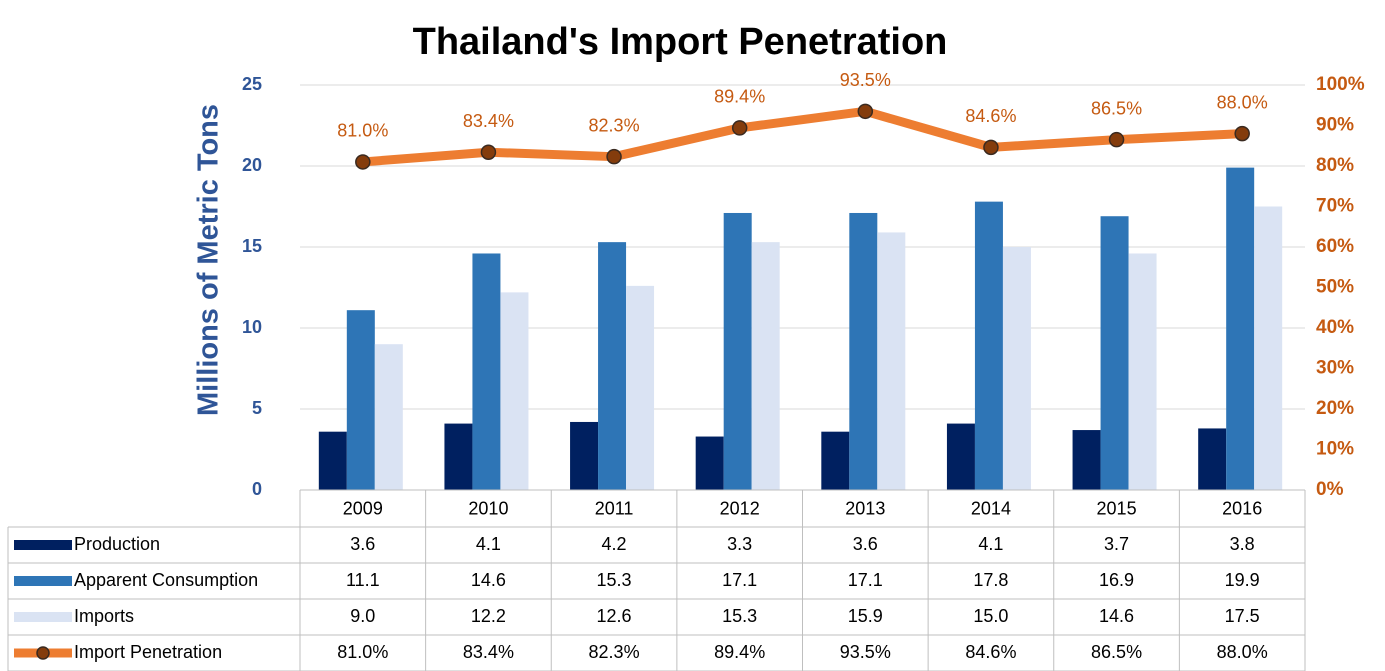 The width and height of the screenshot is (1385, 671). I want to click on y-tick-label: 10, so click(252, 327).